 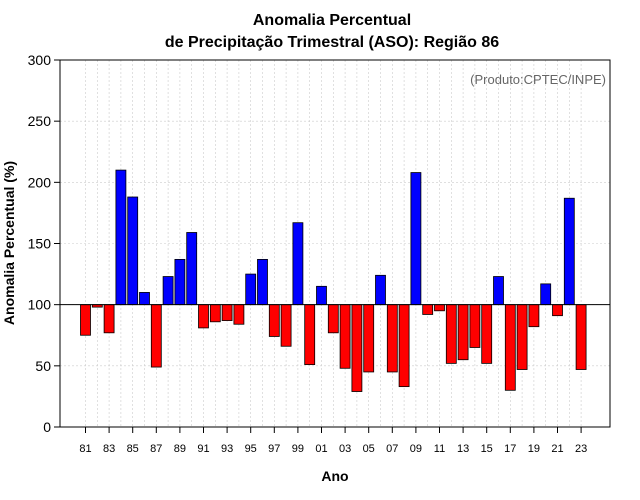 What do you see at coordinates (298, 449) in the screenshot?
I see `x-tick-label: 99` at bounding box center [298, 449].